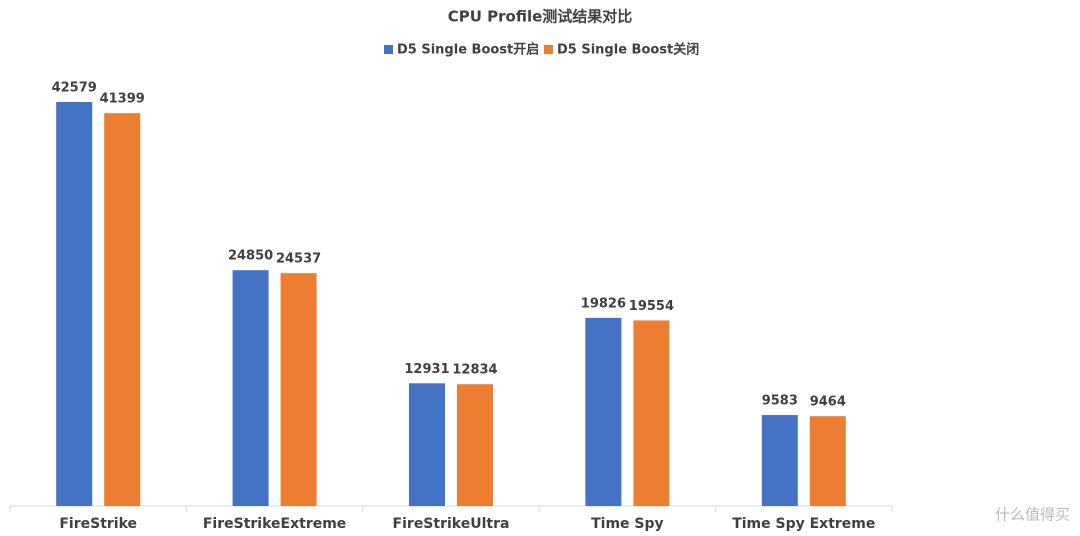 This screenshot has width=1080, height=536. I want to click on legend-label: D5 Single Boost开启, so click(468, 50).